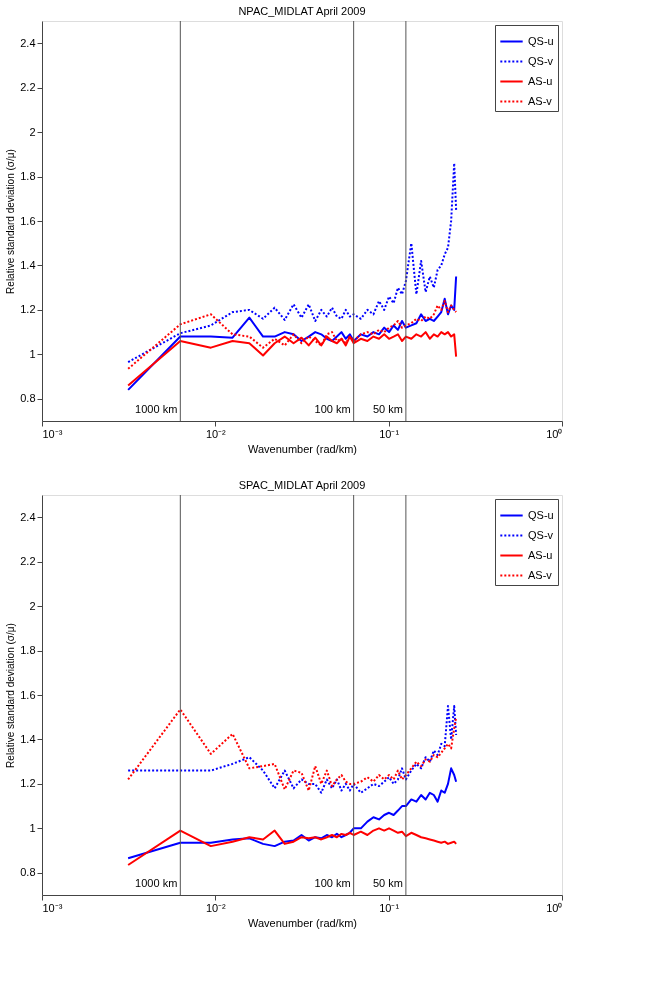  Describe the element at coordinates (302, 10) in the screenshot. I see `chart-title: NPAC_MIDLAT April 2009` at that location.